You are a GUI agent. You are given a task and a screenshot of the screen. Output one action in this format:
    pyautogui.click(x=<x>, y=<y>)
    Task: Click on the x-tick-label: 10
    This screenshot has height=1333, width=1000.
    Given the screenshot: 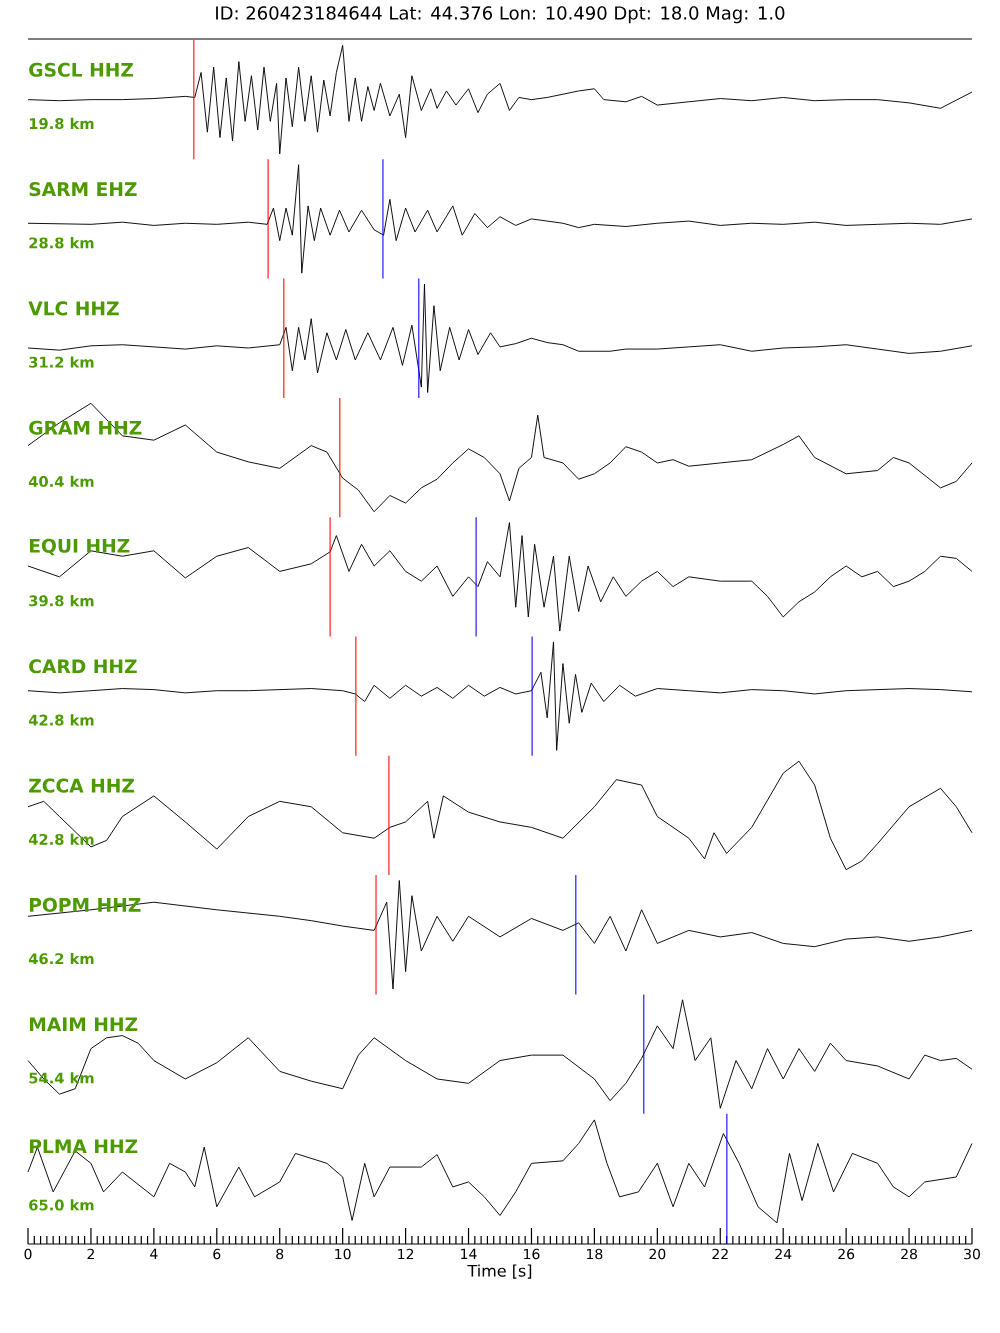 What is the action you would take?
    pyautogui.click(x=343, y=1254)
    